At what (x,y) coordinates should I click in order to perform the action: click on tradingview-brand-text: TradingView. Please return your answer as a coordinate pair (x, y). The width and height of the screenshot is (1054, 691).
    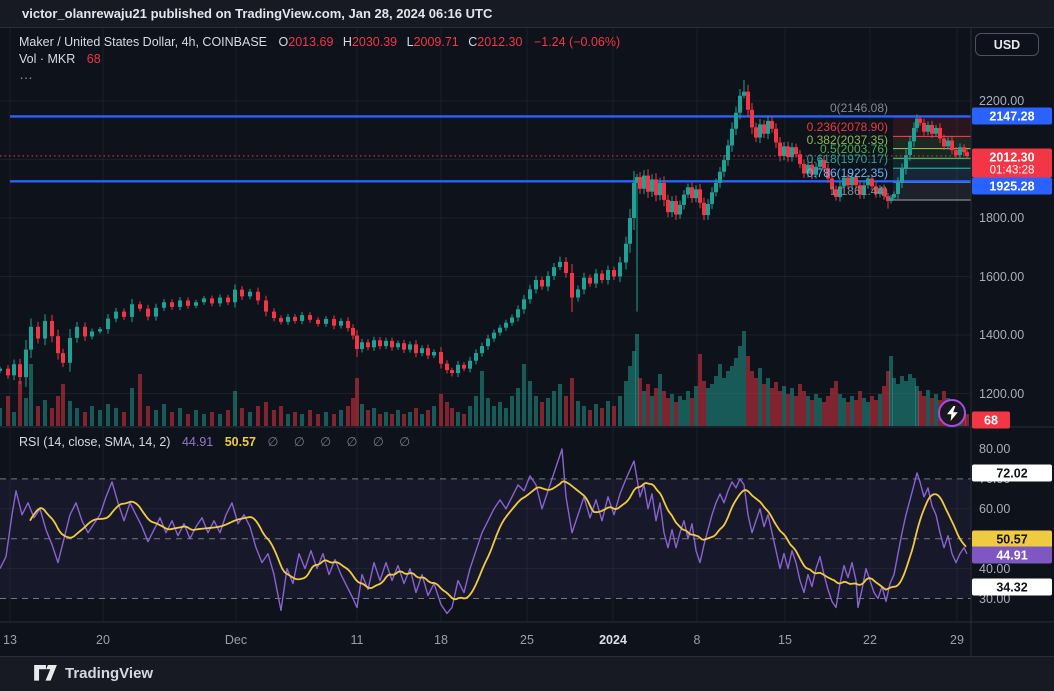
    Looking at the image, I should click on (109, 673).